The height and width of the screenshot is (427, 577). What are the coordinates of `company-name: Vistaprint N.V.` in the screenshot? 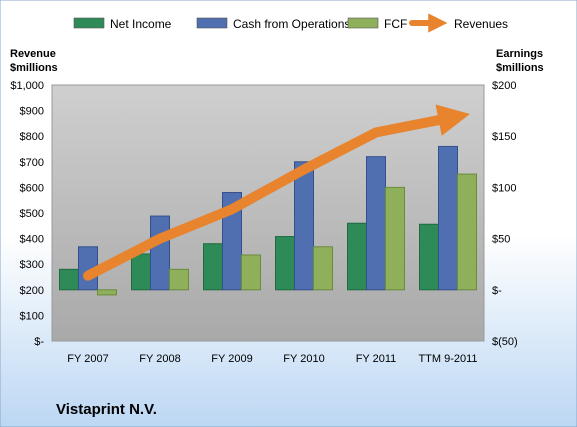 It's located at (106, 409).